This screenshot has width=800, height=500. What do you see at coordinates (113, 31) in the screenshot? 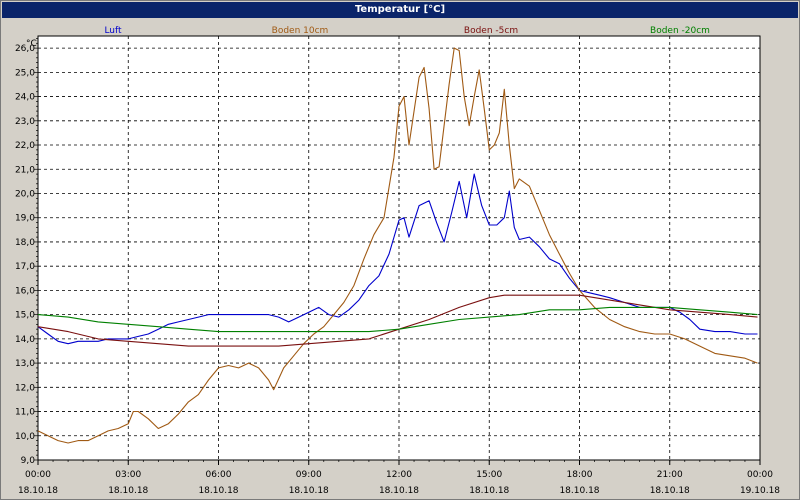
I see `legend-entry: Luft` at bounding box center [113, 31].